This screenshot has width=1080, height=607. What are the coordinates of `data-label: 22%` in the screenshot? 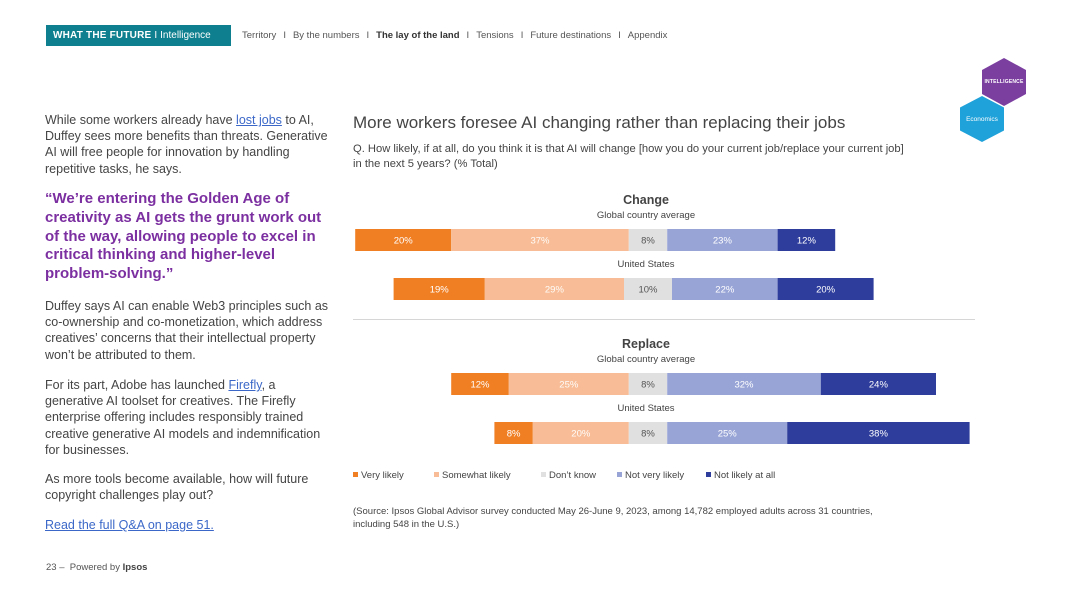 It's located at (725, 290).